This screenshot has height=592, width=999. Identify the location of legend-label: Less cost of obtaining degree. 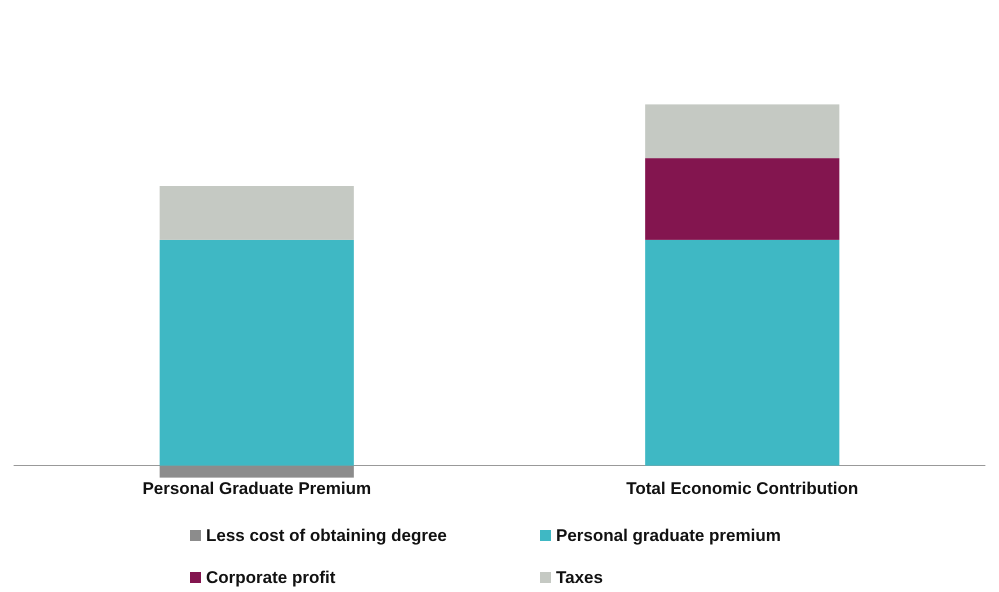
(326, 535).